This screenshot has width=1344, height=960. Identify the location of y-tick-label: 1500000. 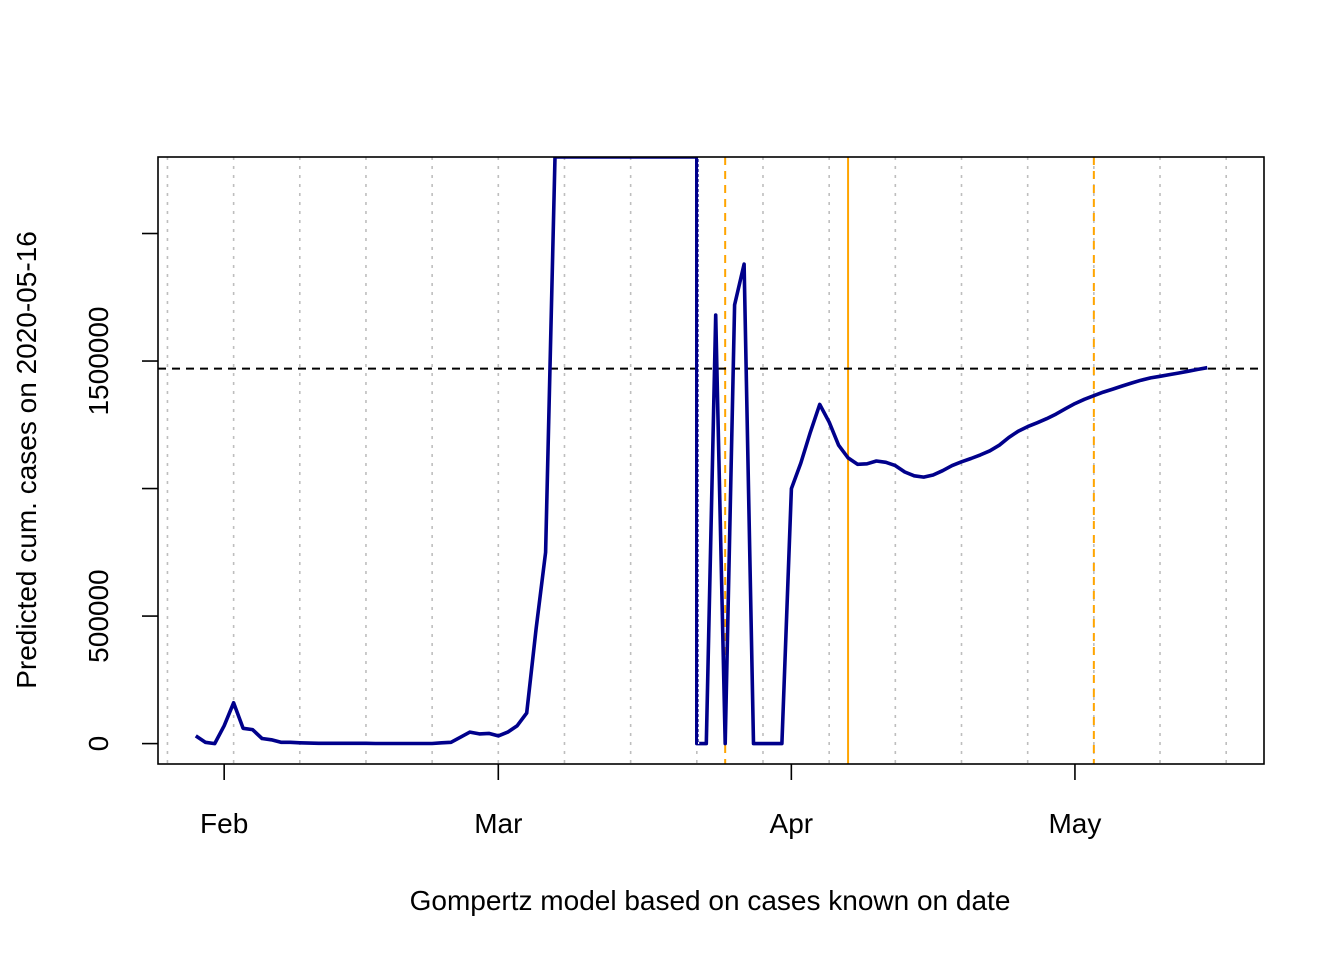
(98, 360).